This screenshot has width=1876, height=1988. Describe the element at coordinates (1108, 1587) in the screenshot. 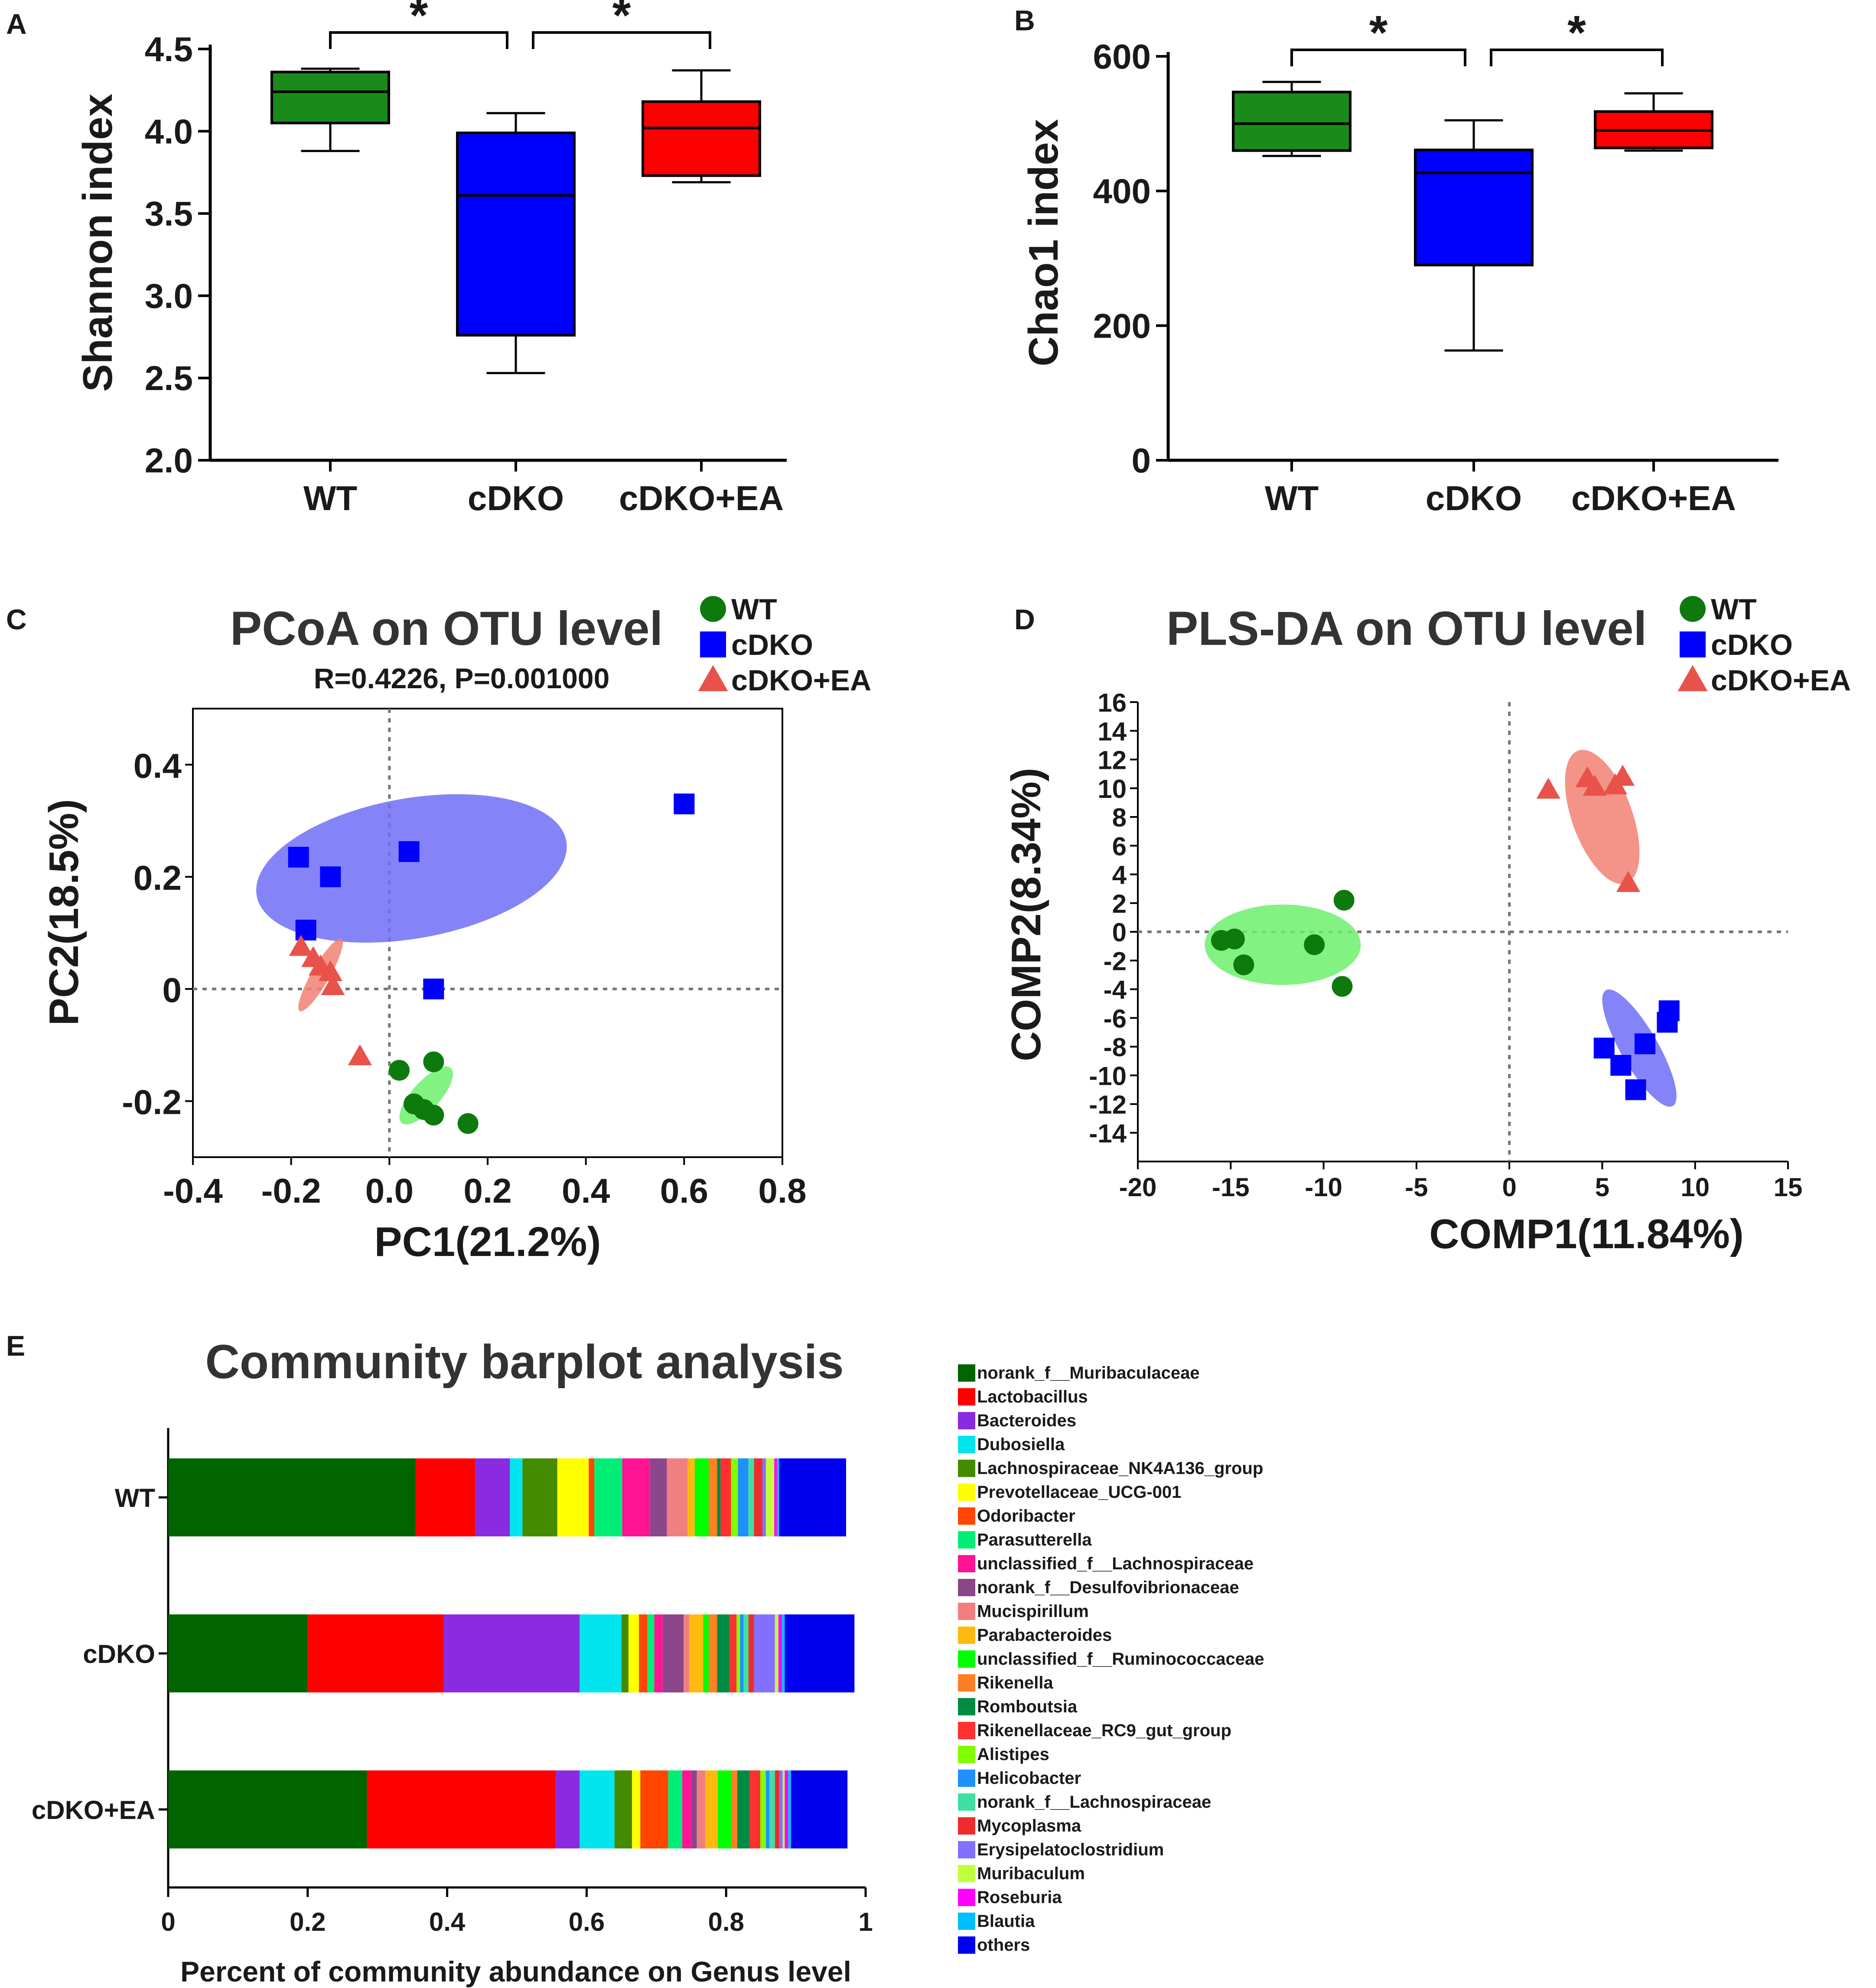

I see `legend-label: norank_f__Desulfovibrionaceae` at that location.